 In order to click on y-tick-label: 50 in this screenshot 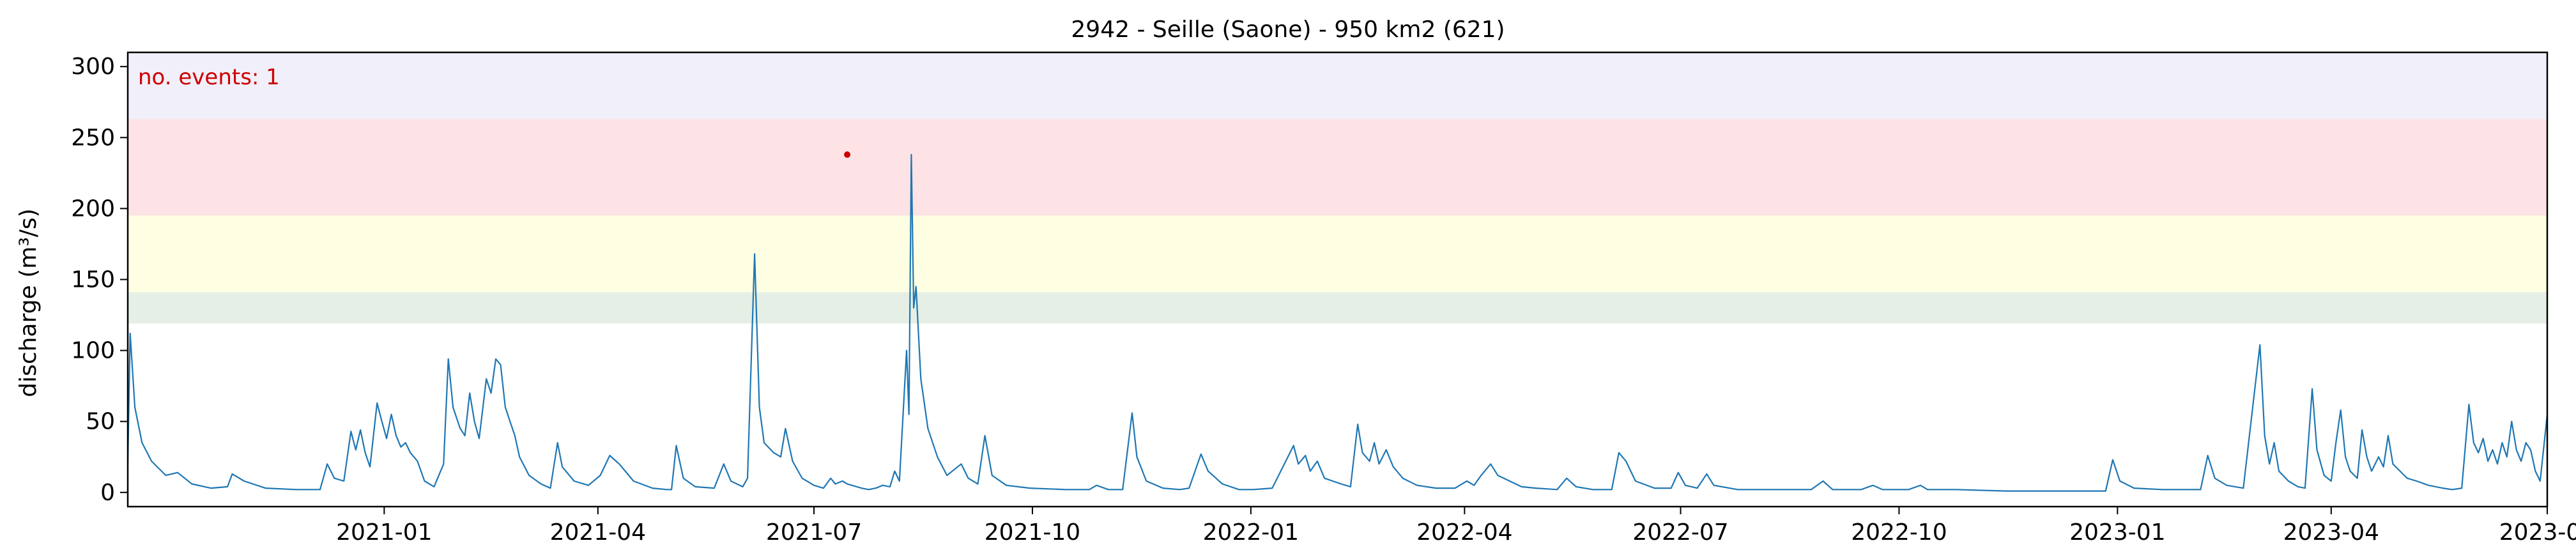, I will do `click(100, 422)`.